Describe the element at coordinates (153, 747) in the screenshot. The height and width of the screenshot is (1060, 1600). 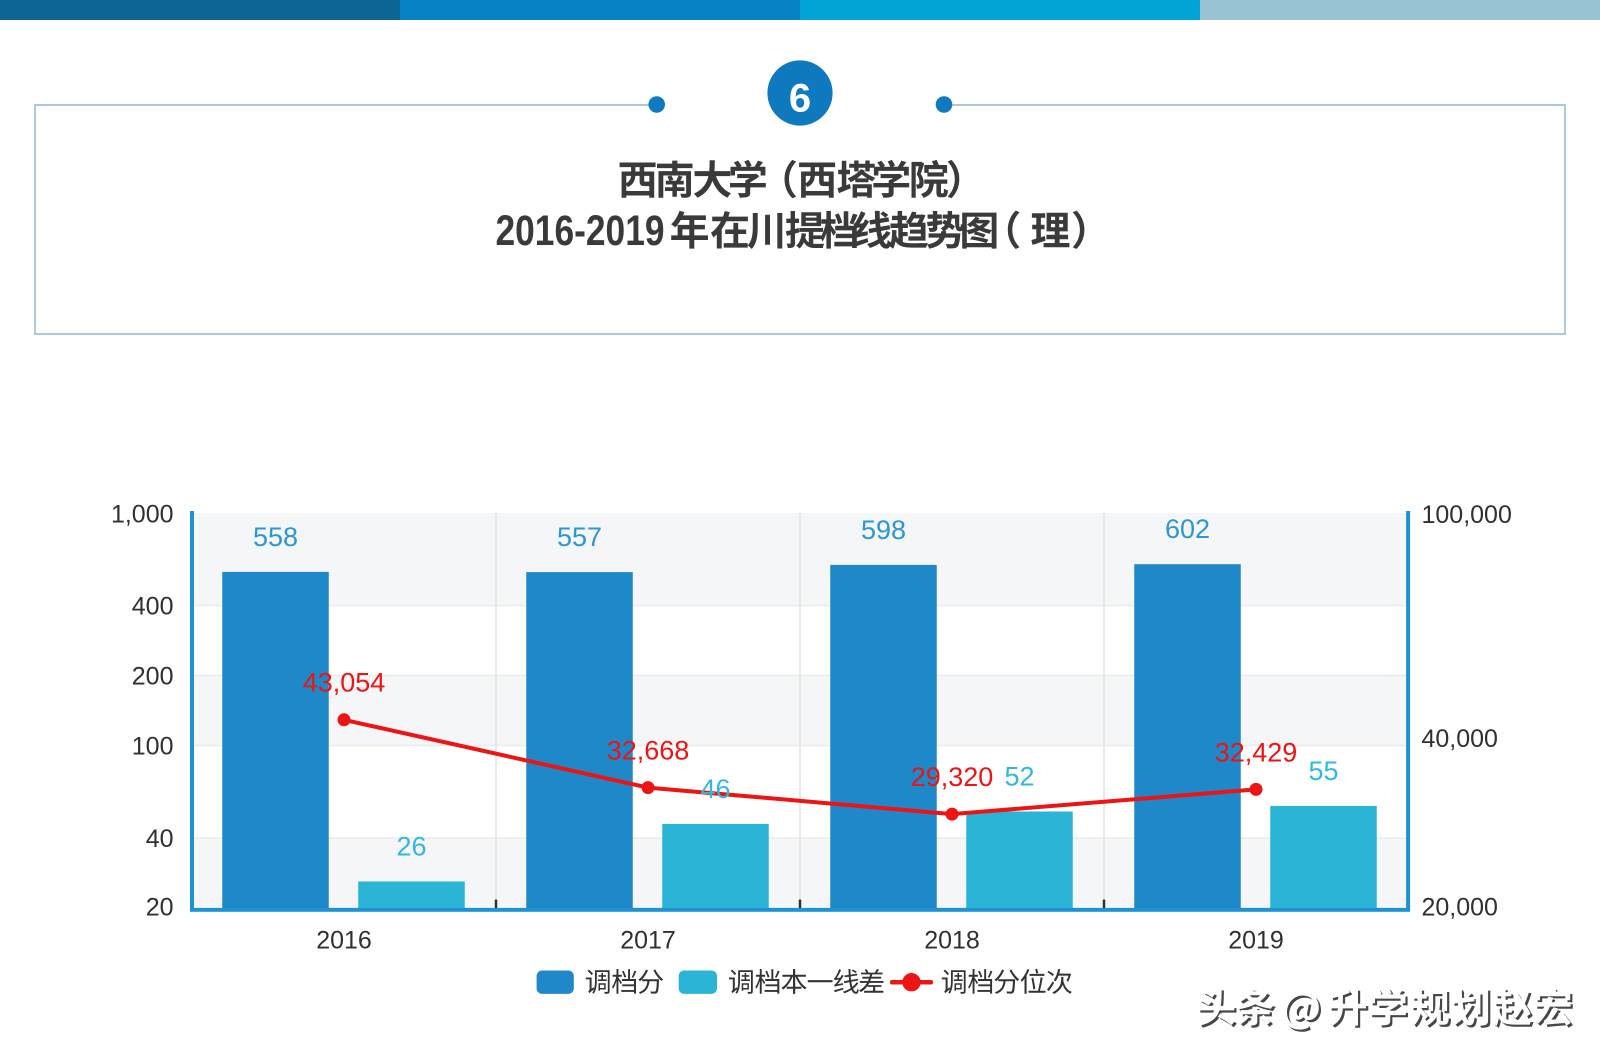
I see `svg-text: 100` at that location.